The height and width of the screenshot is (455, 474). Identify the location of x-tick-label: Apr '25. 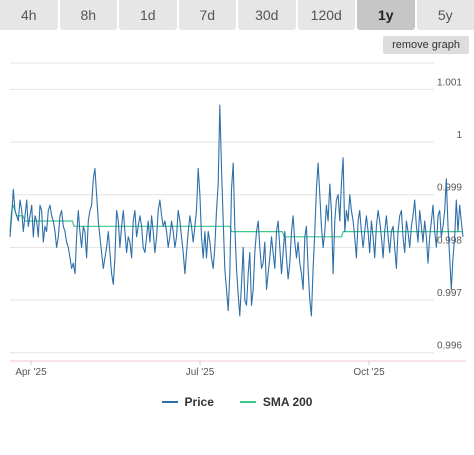
(31, 372).